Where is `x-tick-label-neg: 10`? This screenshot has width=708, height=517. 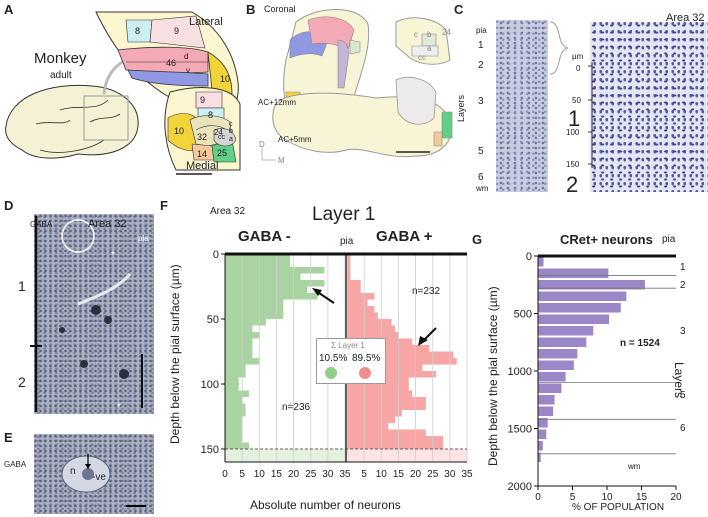
x-tick-label-neg: 10 is located at coordinates (260, 474).